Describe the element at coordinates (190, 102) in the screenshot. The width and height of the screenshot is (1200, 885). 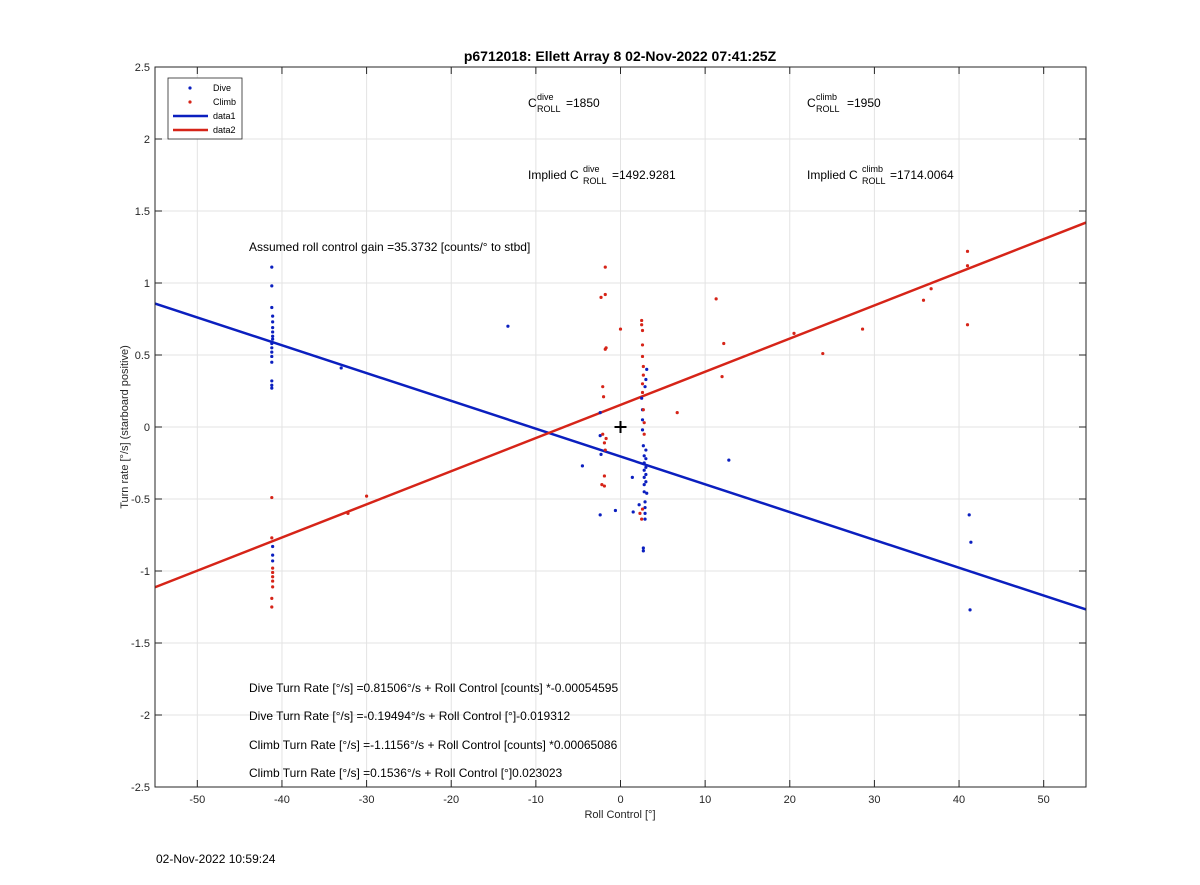
I see `legend-climb-marker` at that location.